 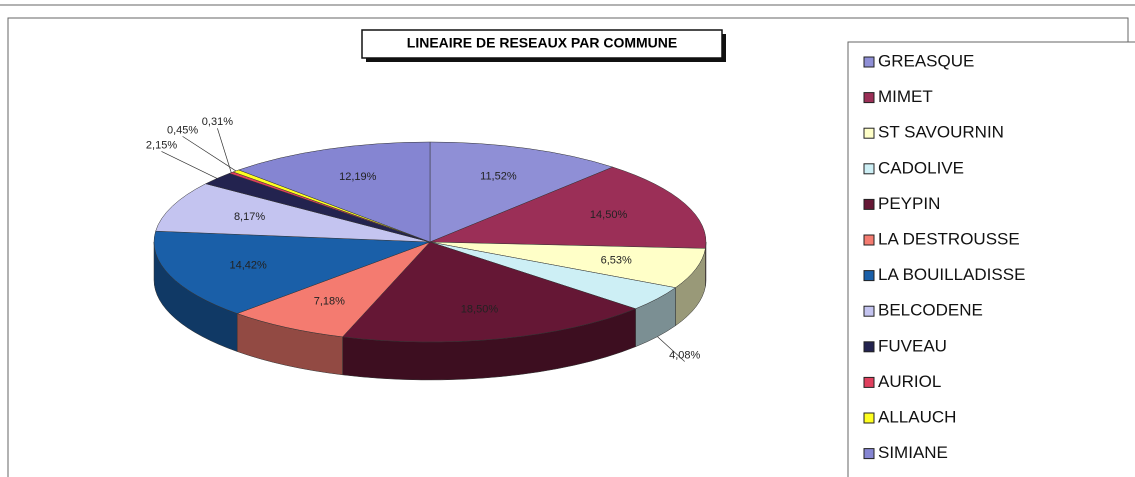 I want to click on legend-label: ST SAVOURNIN, so click(x=941, y=132).